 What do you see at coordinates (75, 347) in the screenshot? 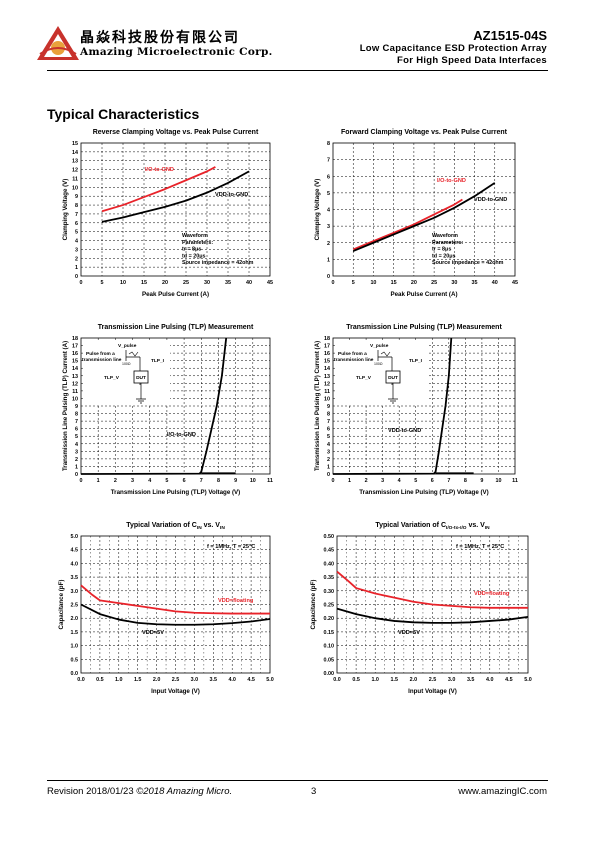
I see `y-tick-label: 17` at bounding box center [75, 347].